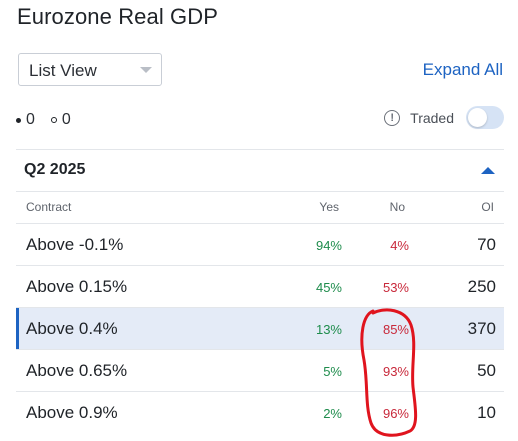 This screenshot has height=441, width=518. Describe the element at coordinates (118, 16) in the screenshot. I see `page-title: Eurozone Real GDP` at that location.